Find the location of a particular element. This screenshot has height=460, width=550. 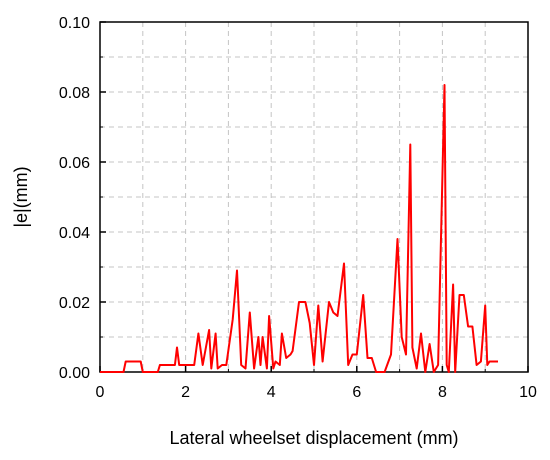

x-axis-title: Lateral wheelset displacement (mm) is located at coordinates (313, 438).